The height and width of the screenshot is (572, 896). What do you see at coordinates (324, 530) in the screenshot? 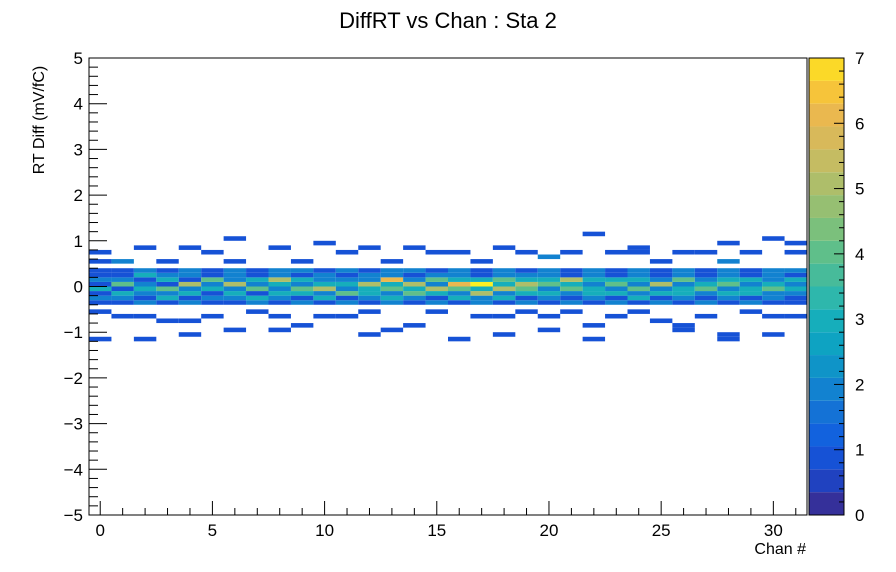
I see `x-tick-label: 10` at bounding box center [324, 530].